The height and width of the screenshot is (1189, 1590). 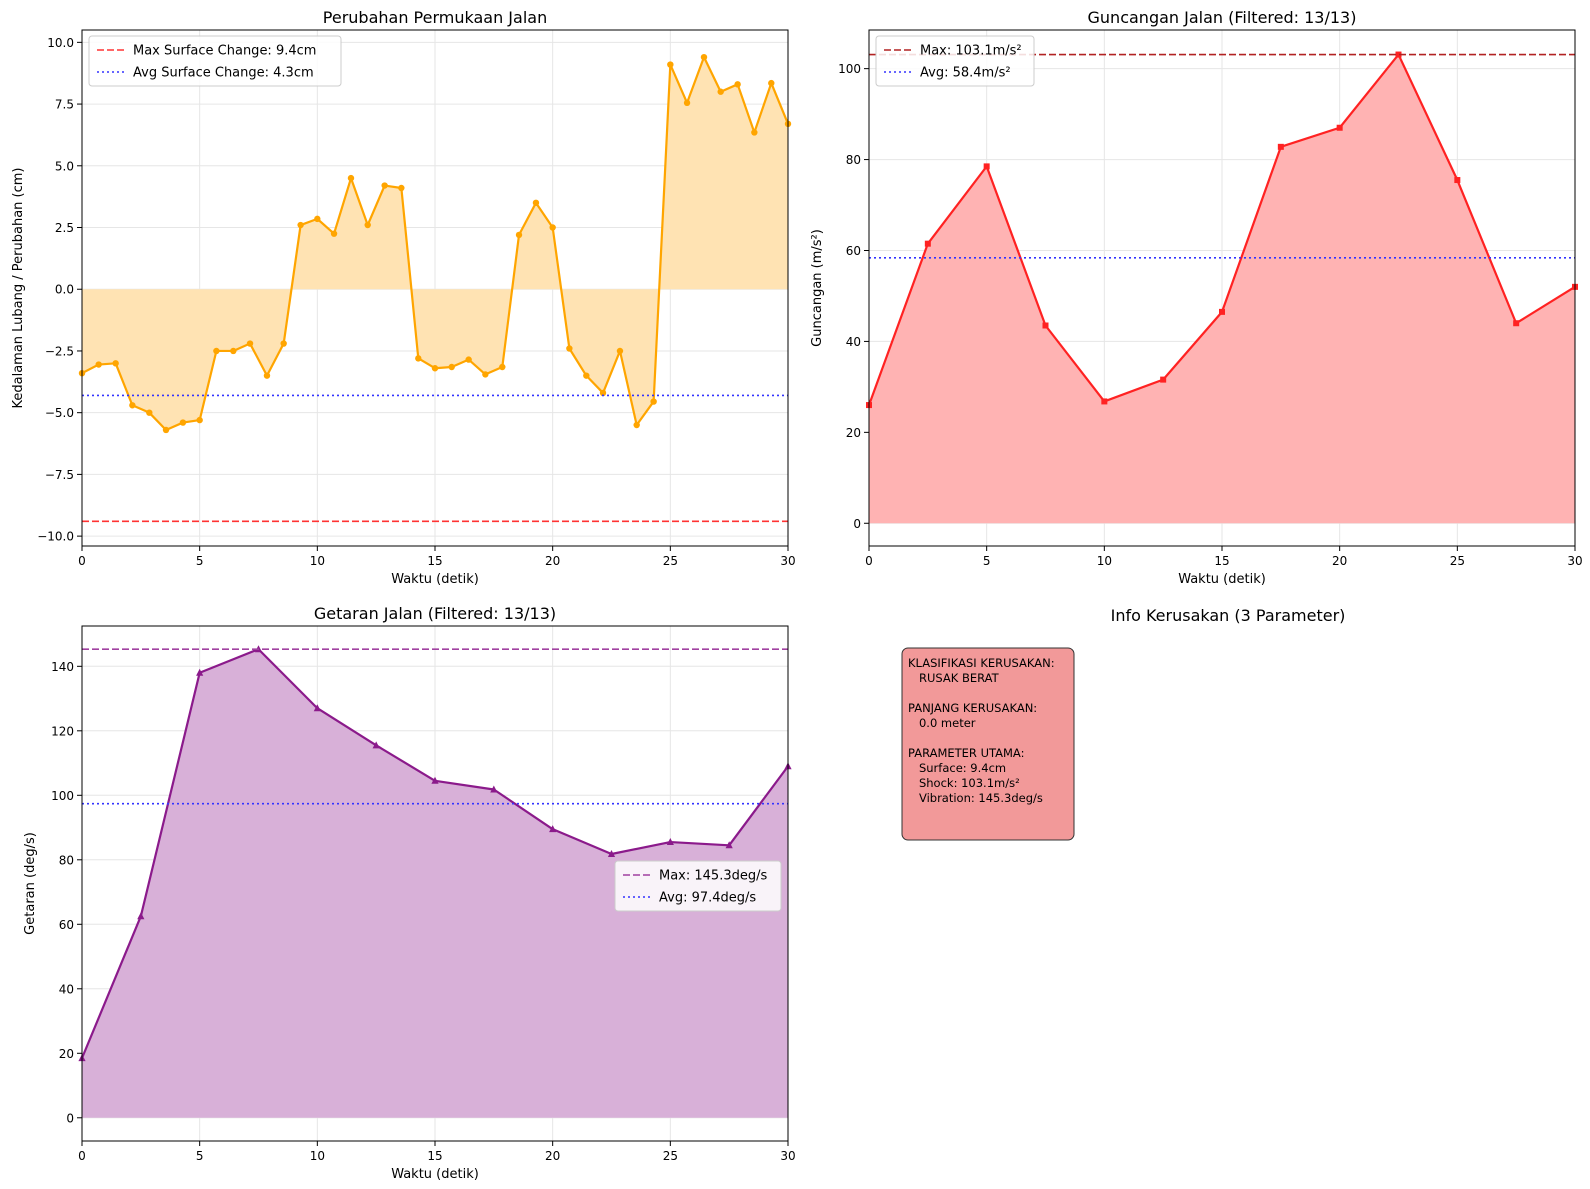 I want to click on info-box, so click(x=988, y=744).